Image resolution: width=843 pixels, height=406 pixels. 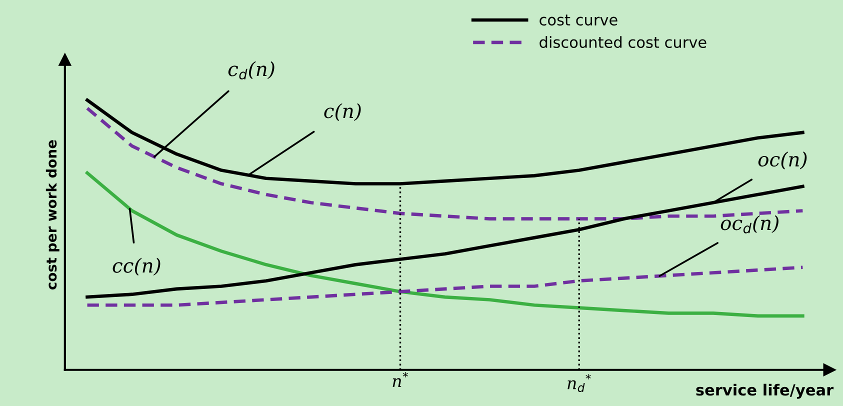 I want to click on x-axis-title: service life/year, so click(x=765, y=391).